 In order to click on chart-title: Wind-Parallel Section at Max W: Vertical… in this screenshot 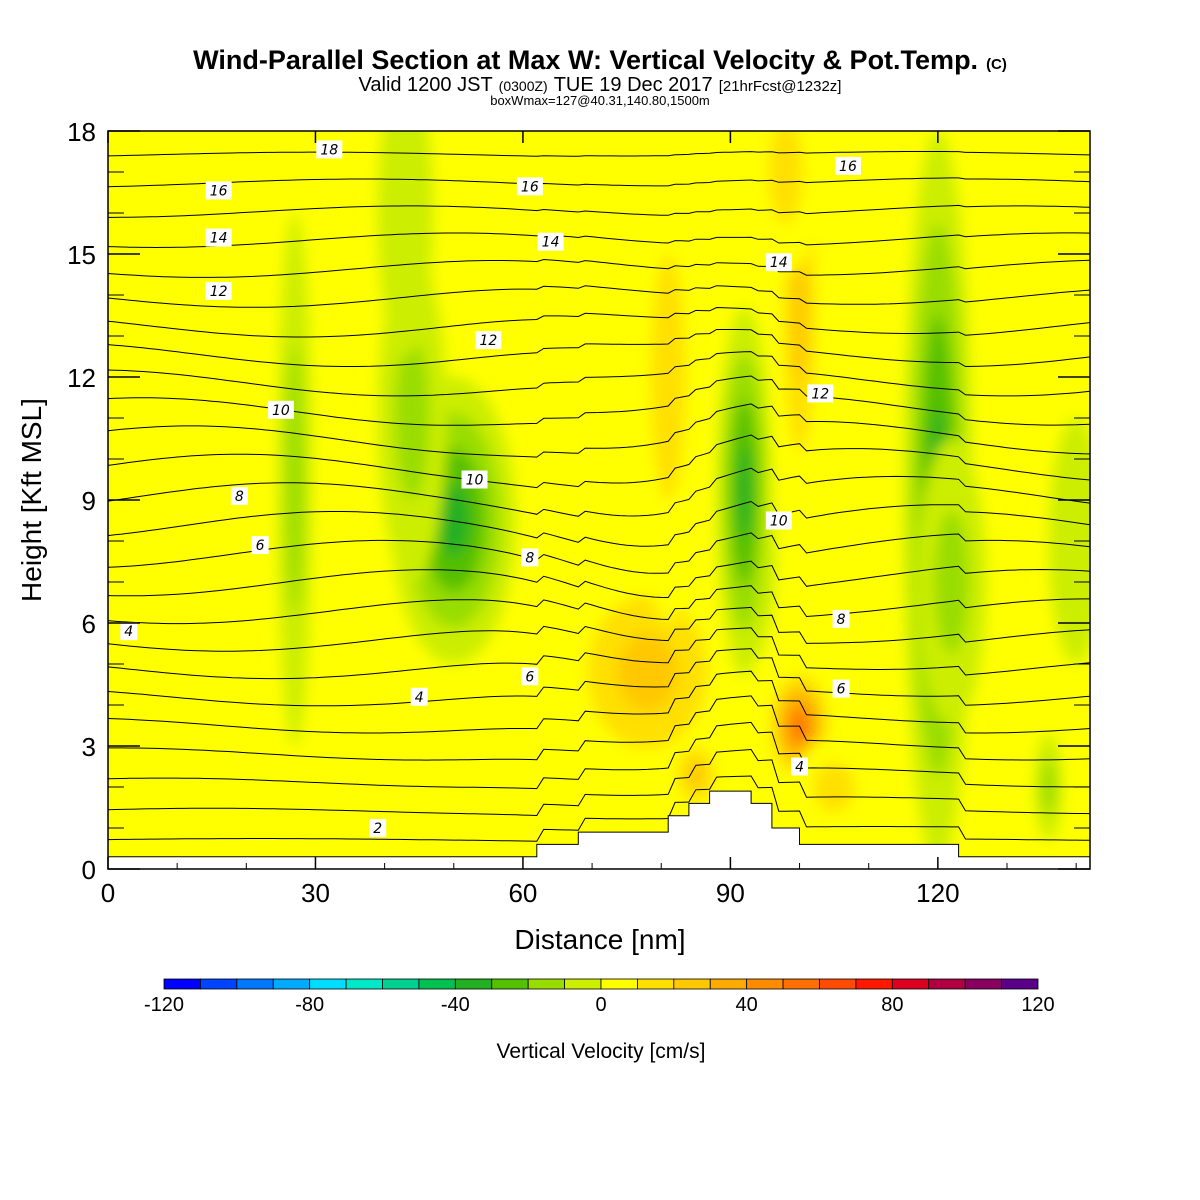, I will do `click(600, 60)`.